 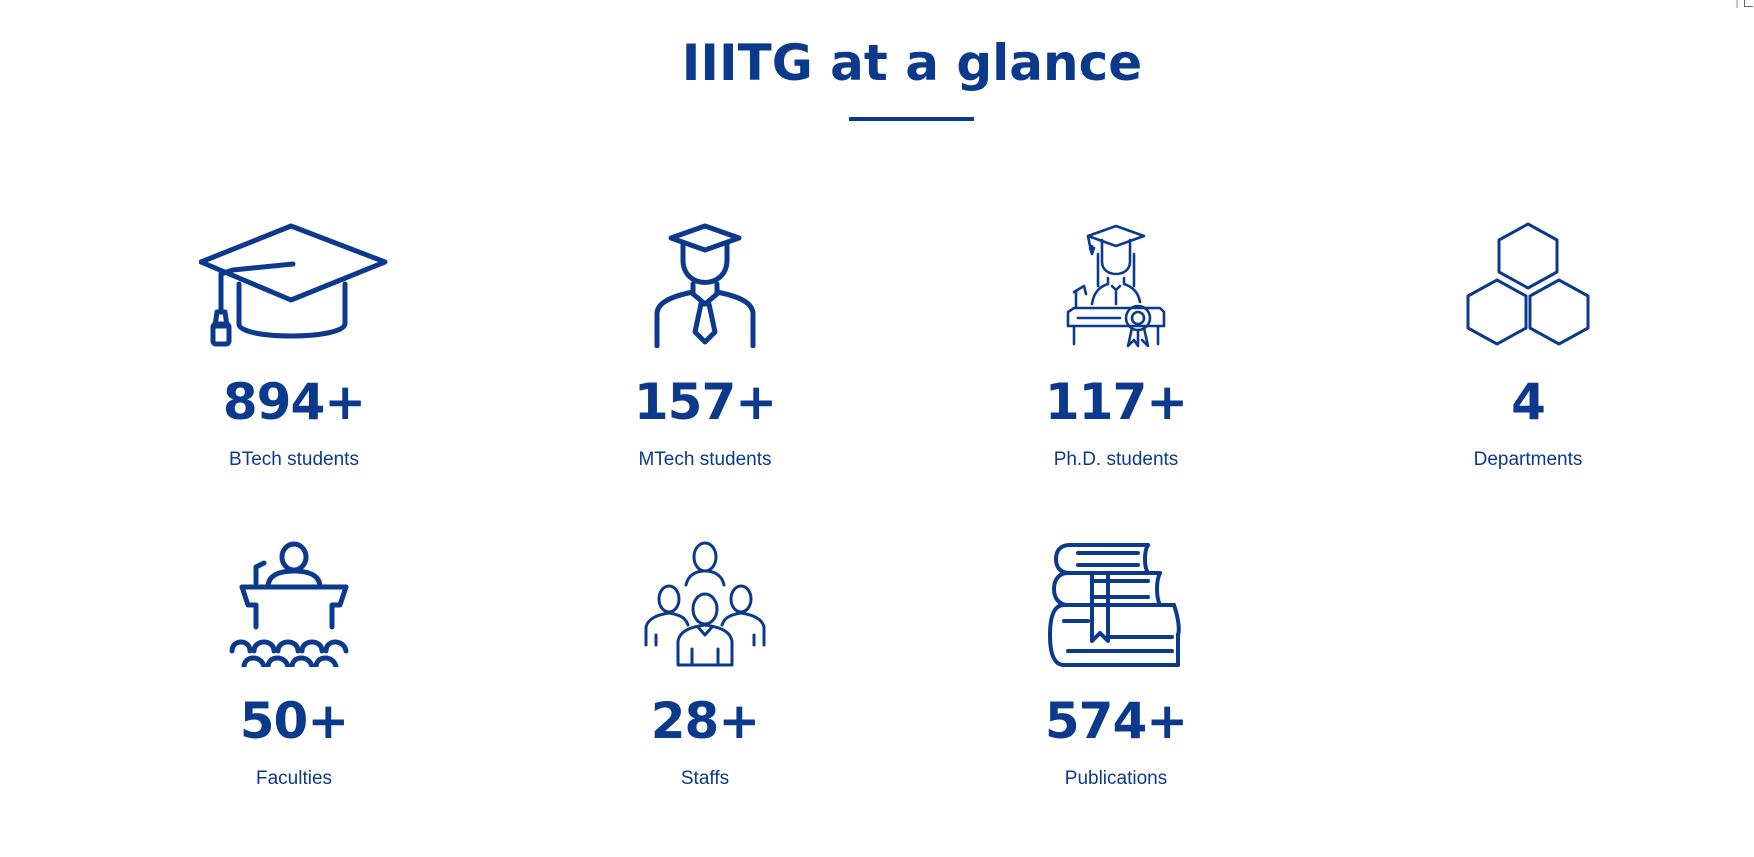 What do you see at coordinates (705, 402) in the screenshot?
I see `stat-value: 157+` at bounding box center [705, 402].